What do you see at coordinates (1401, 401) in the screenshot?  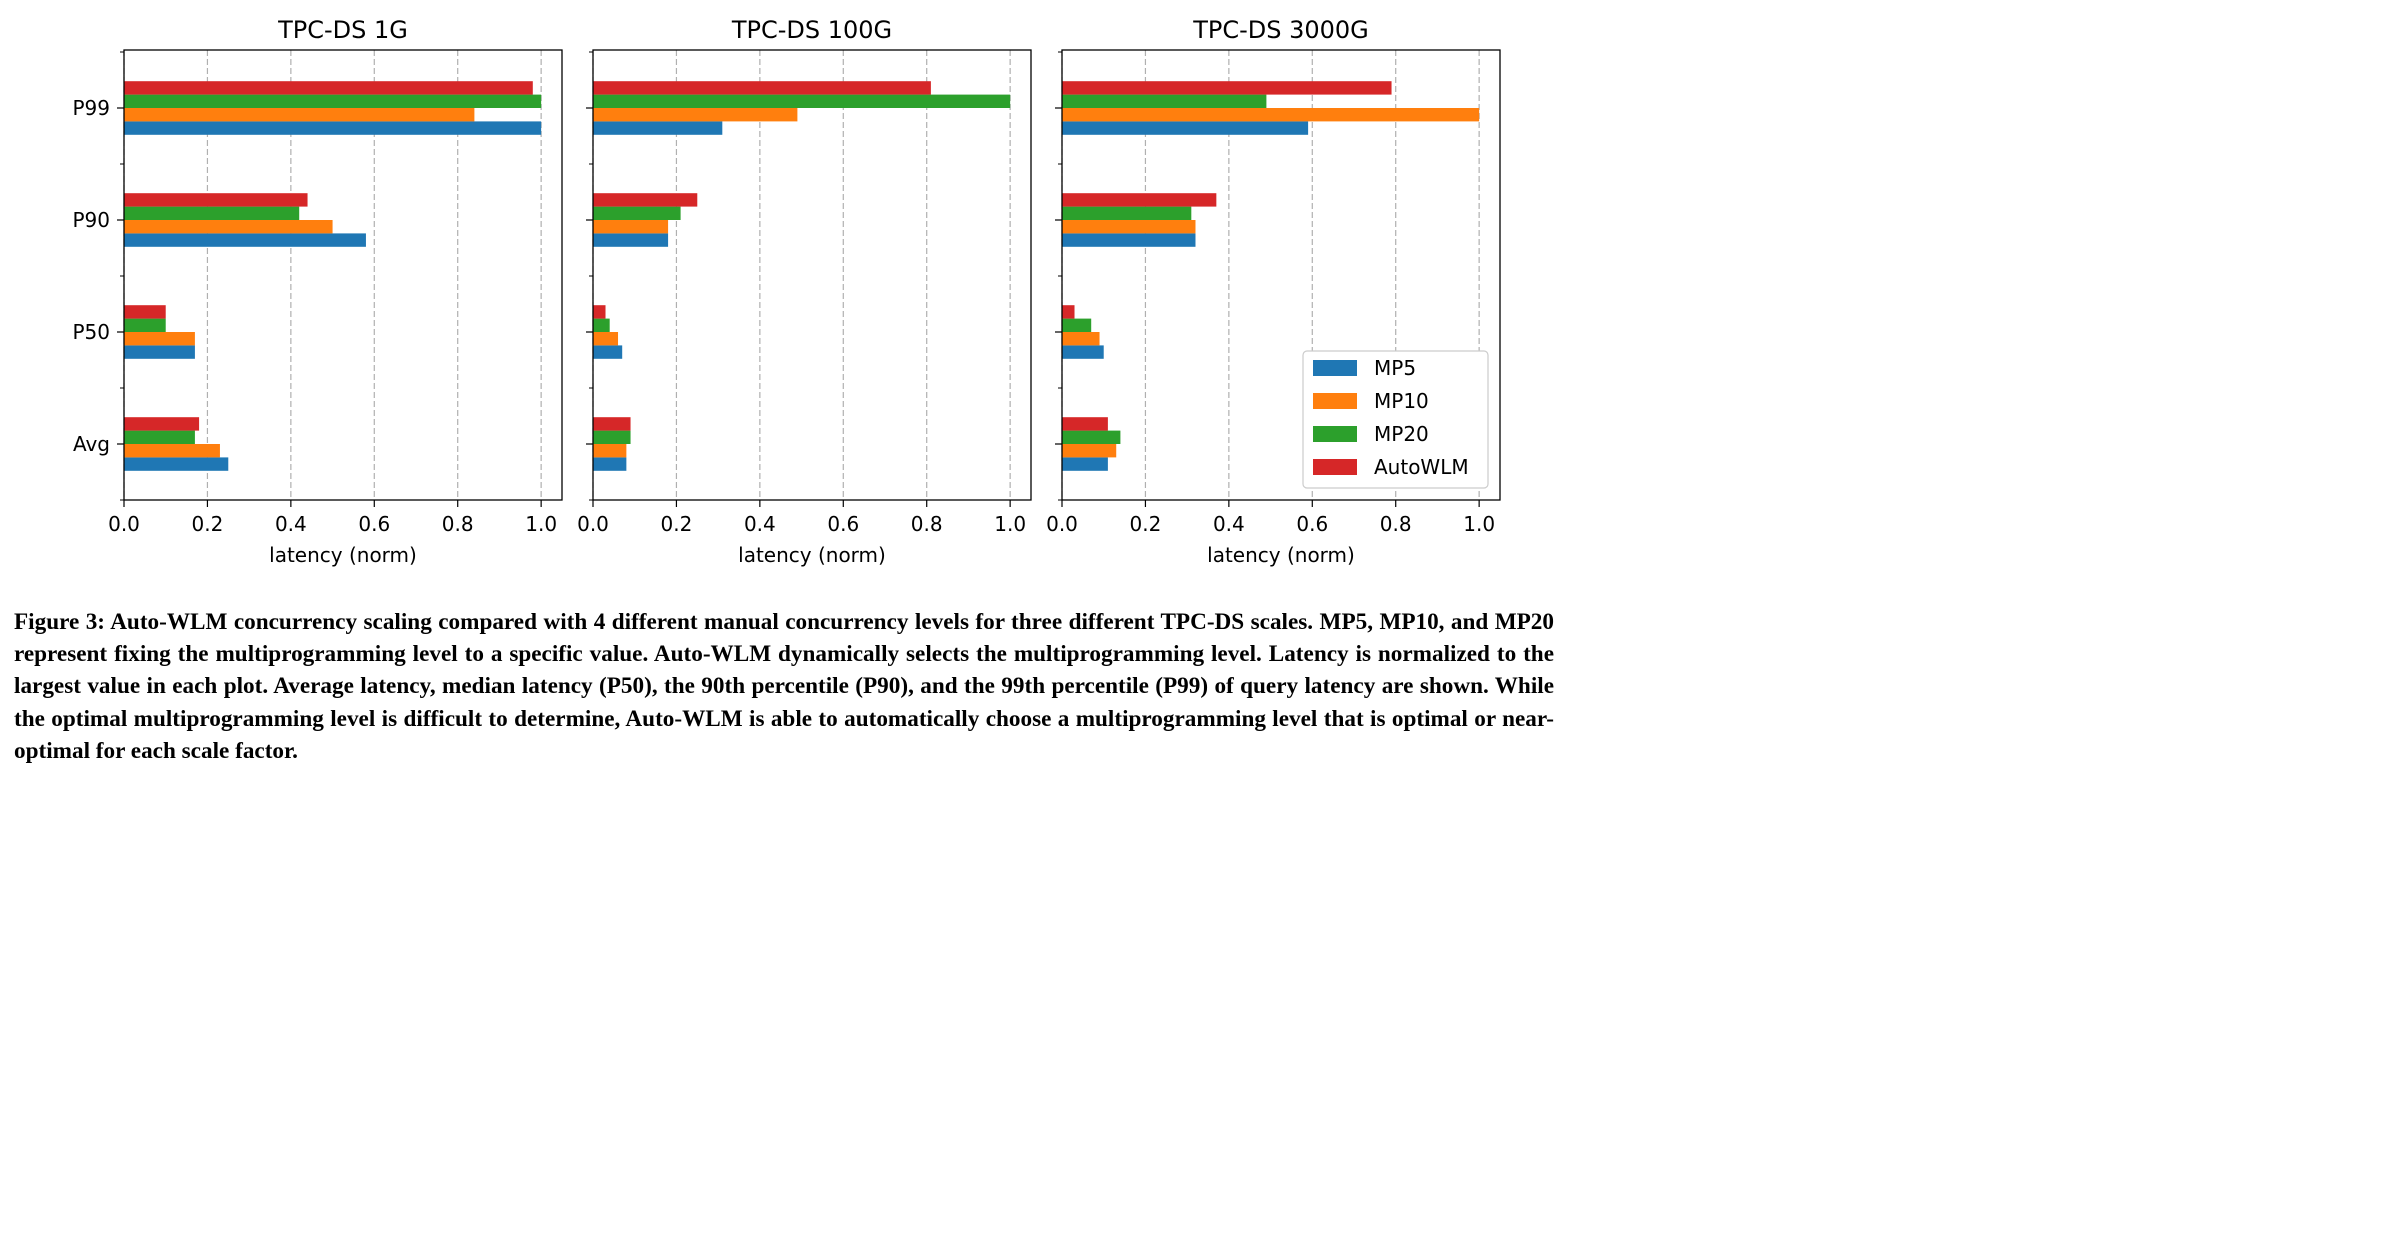 I see `legend-label-mp10: MP10` at bounding box center [1401, 401].